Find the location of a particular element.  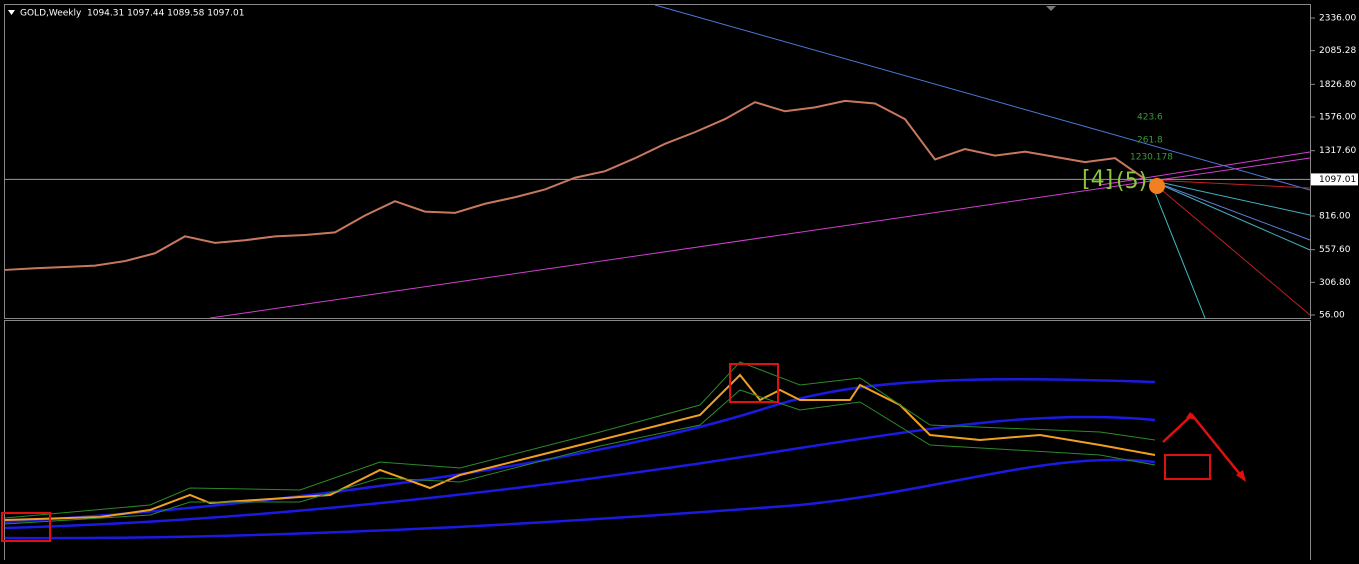

y-tick-label: 2085.28 is located at coordinates (1337, 51).